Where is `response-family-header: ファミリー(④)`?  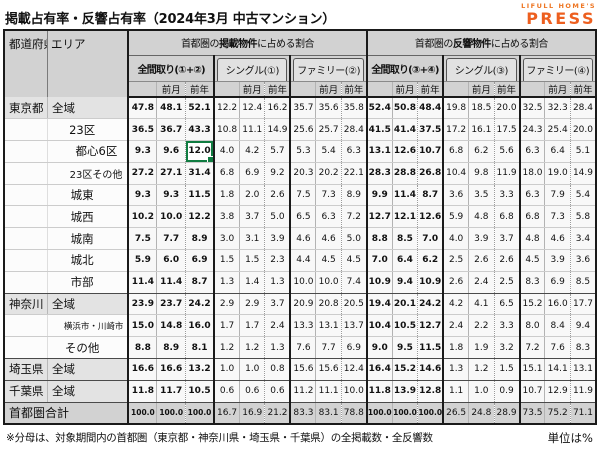 response-family-header: ファミリー(④) is located at coordinates (557, 68).